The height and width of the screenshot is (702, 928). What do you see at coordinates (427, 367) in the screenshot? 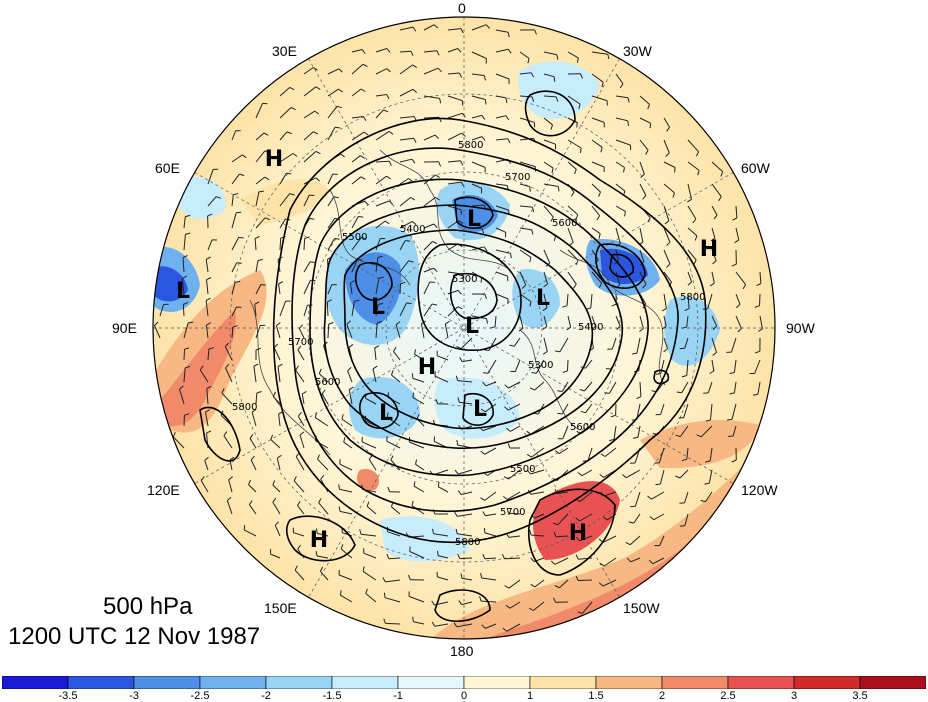
I see `high-marker: H` at bounding box center [427, 367].